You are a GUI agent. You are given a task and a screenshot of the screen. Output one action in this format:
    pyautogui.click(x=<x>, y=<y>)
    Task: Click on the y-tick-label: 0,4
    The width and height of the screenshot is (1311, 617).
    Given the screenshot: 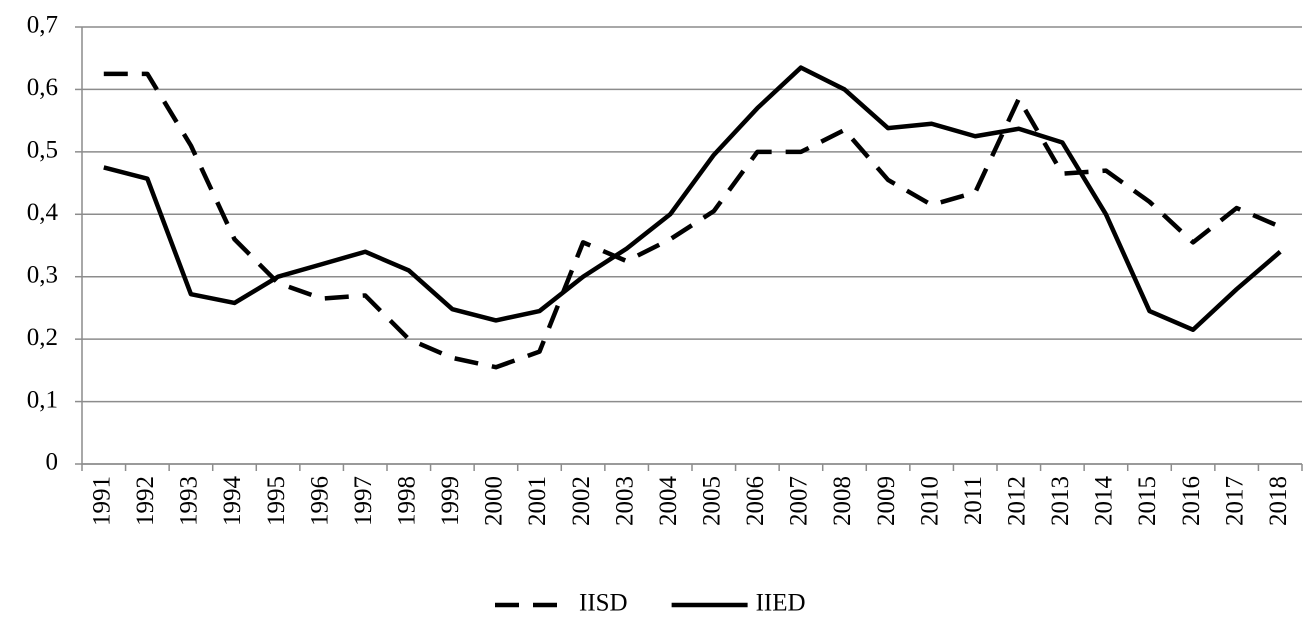 What is the action you would take?
    pyautogui.click(x=43, y=212)
    